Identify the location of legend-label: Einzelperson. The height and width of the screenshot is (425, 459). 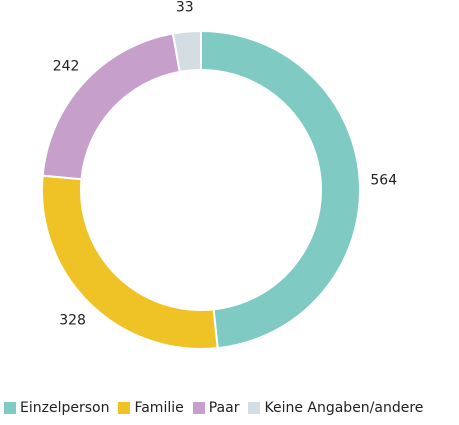
(65, 408).